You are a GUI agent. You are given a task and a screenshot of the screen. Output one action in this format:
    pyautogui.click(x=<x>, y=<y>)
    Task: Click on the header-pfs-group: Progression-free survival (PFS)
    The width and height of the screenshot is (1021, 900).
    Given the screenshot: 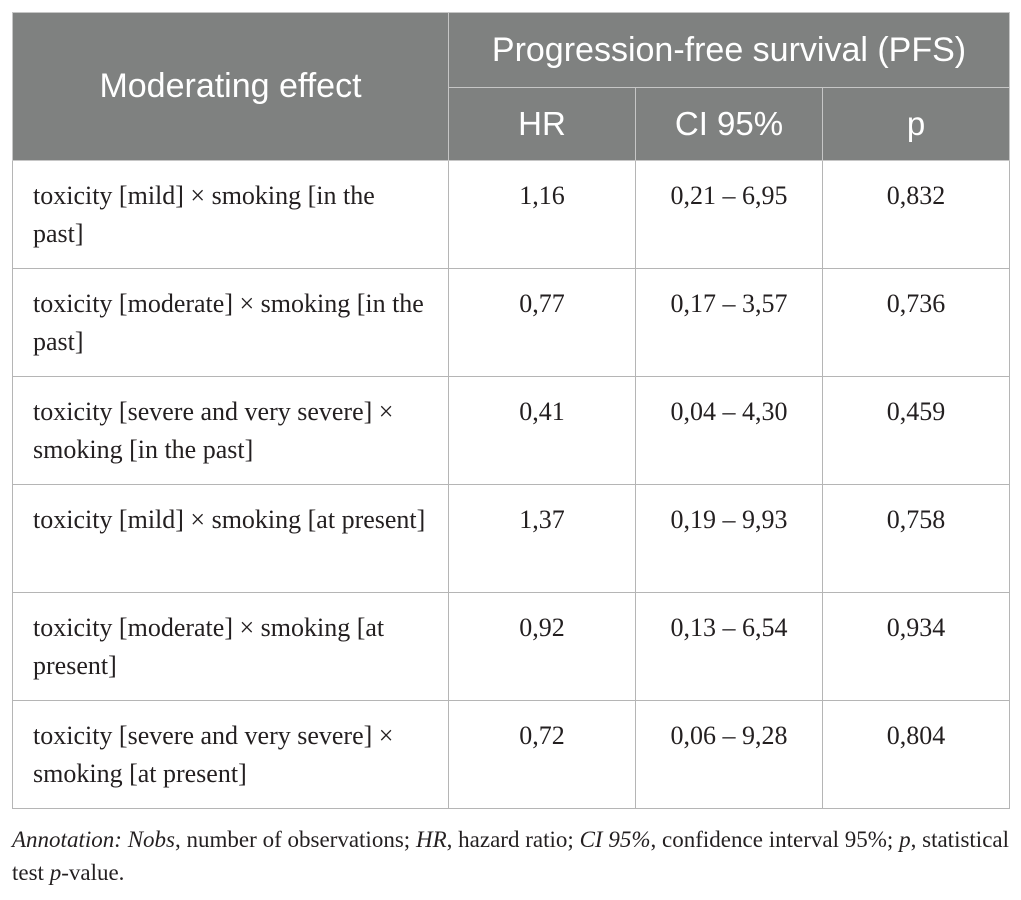 What is the action you would take?
    pyautogui.click(x=729, y=50)
    